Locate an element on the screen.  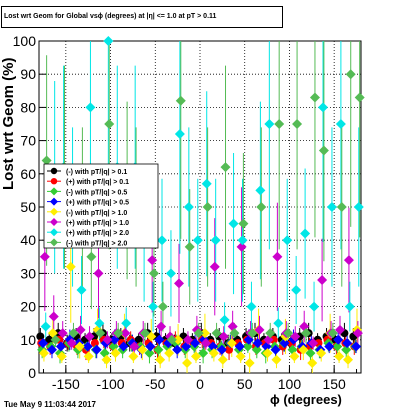
y-tick-label: 30 is located at coordinates (28, 273).